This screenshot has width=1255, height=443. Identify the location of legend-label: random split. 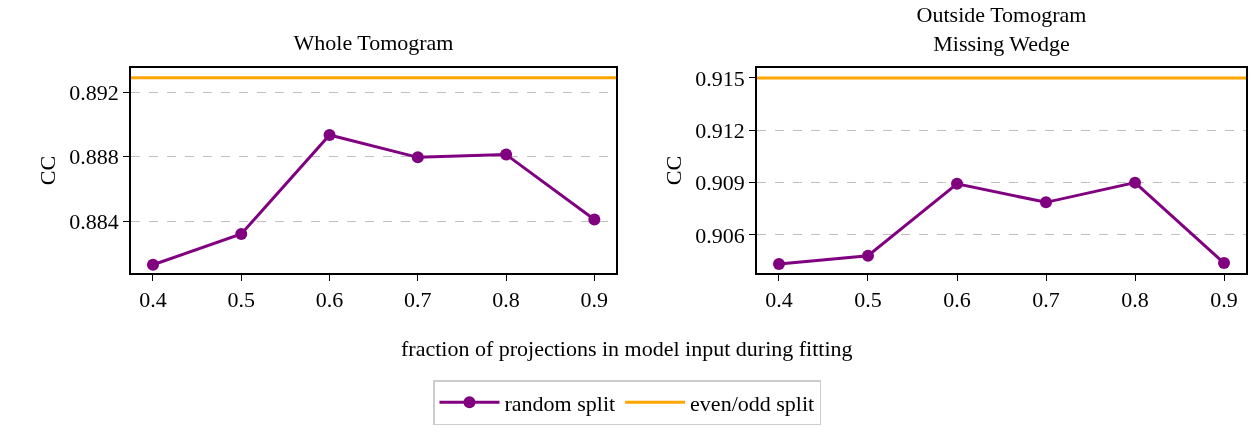
(560, 403).